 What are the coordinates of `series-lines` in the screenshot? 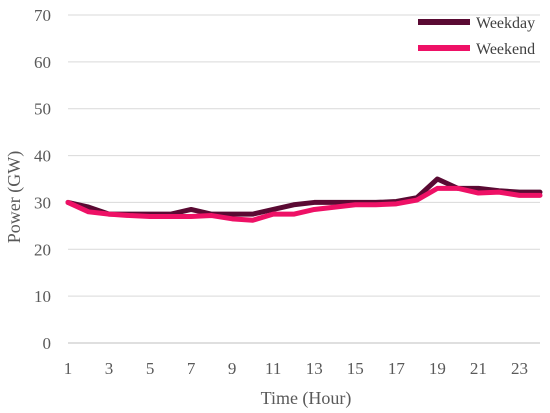 It's located at (304, 199).